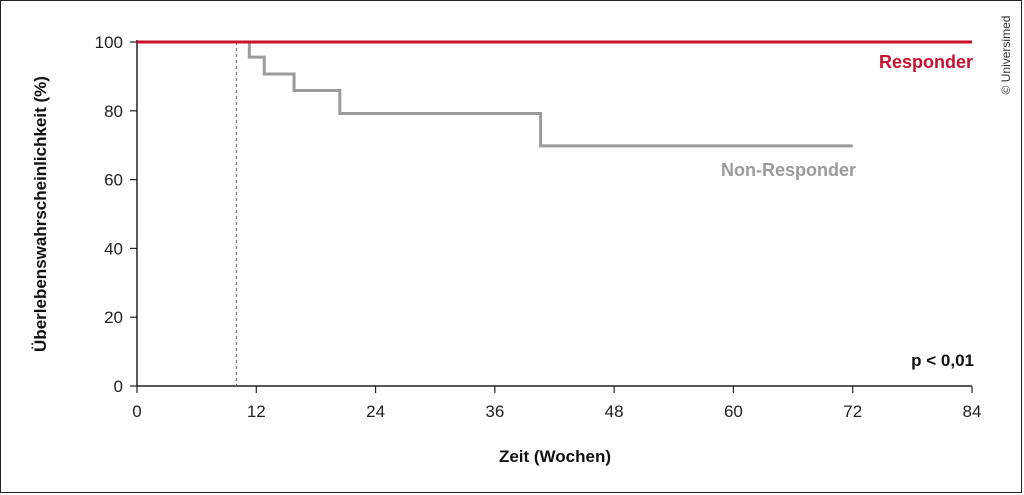 This screenshot has width=1024, height=495. I want to click on y-tick-label: 20, so click(113, 317).